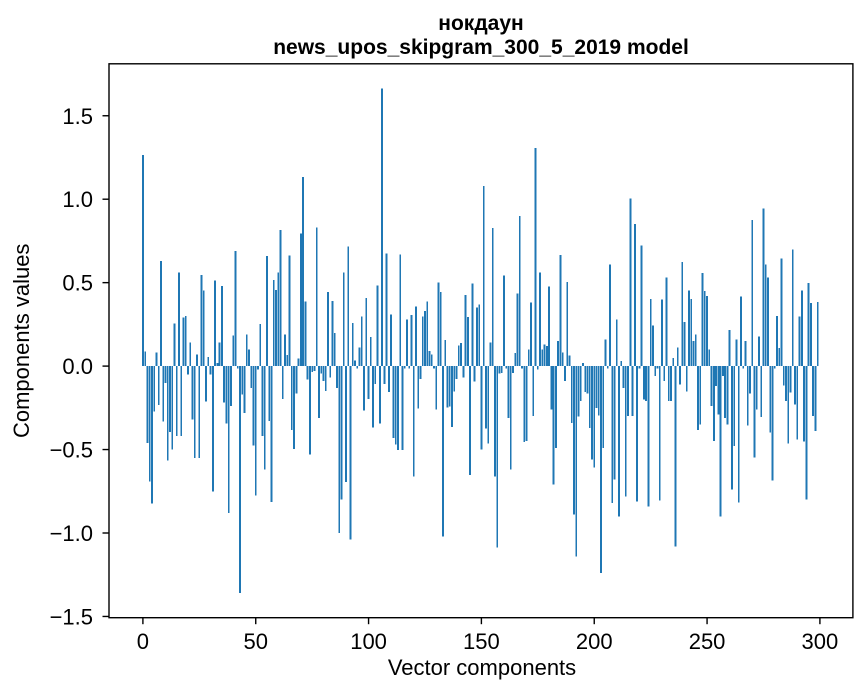  I want to click on svg-text: 50, so click(255, 641).